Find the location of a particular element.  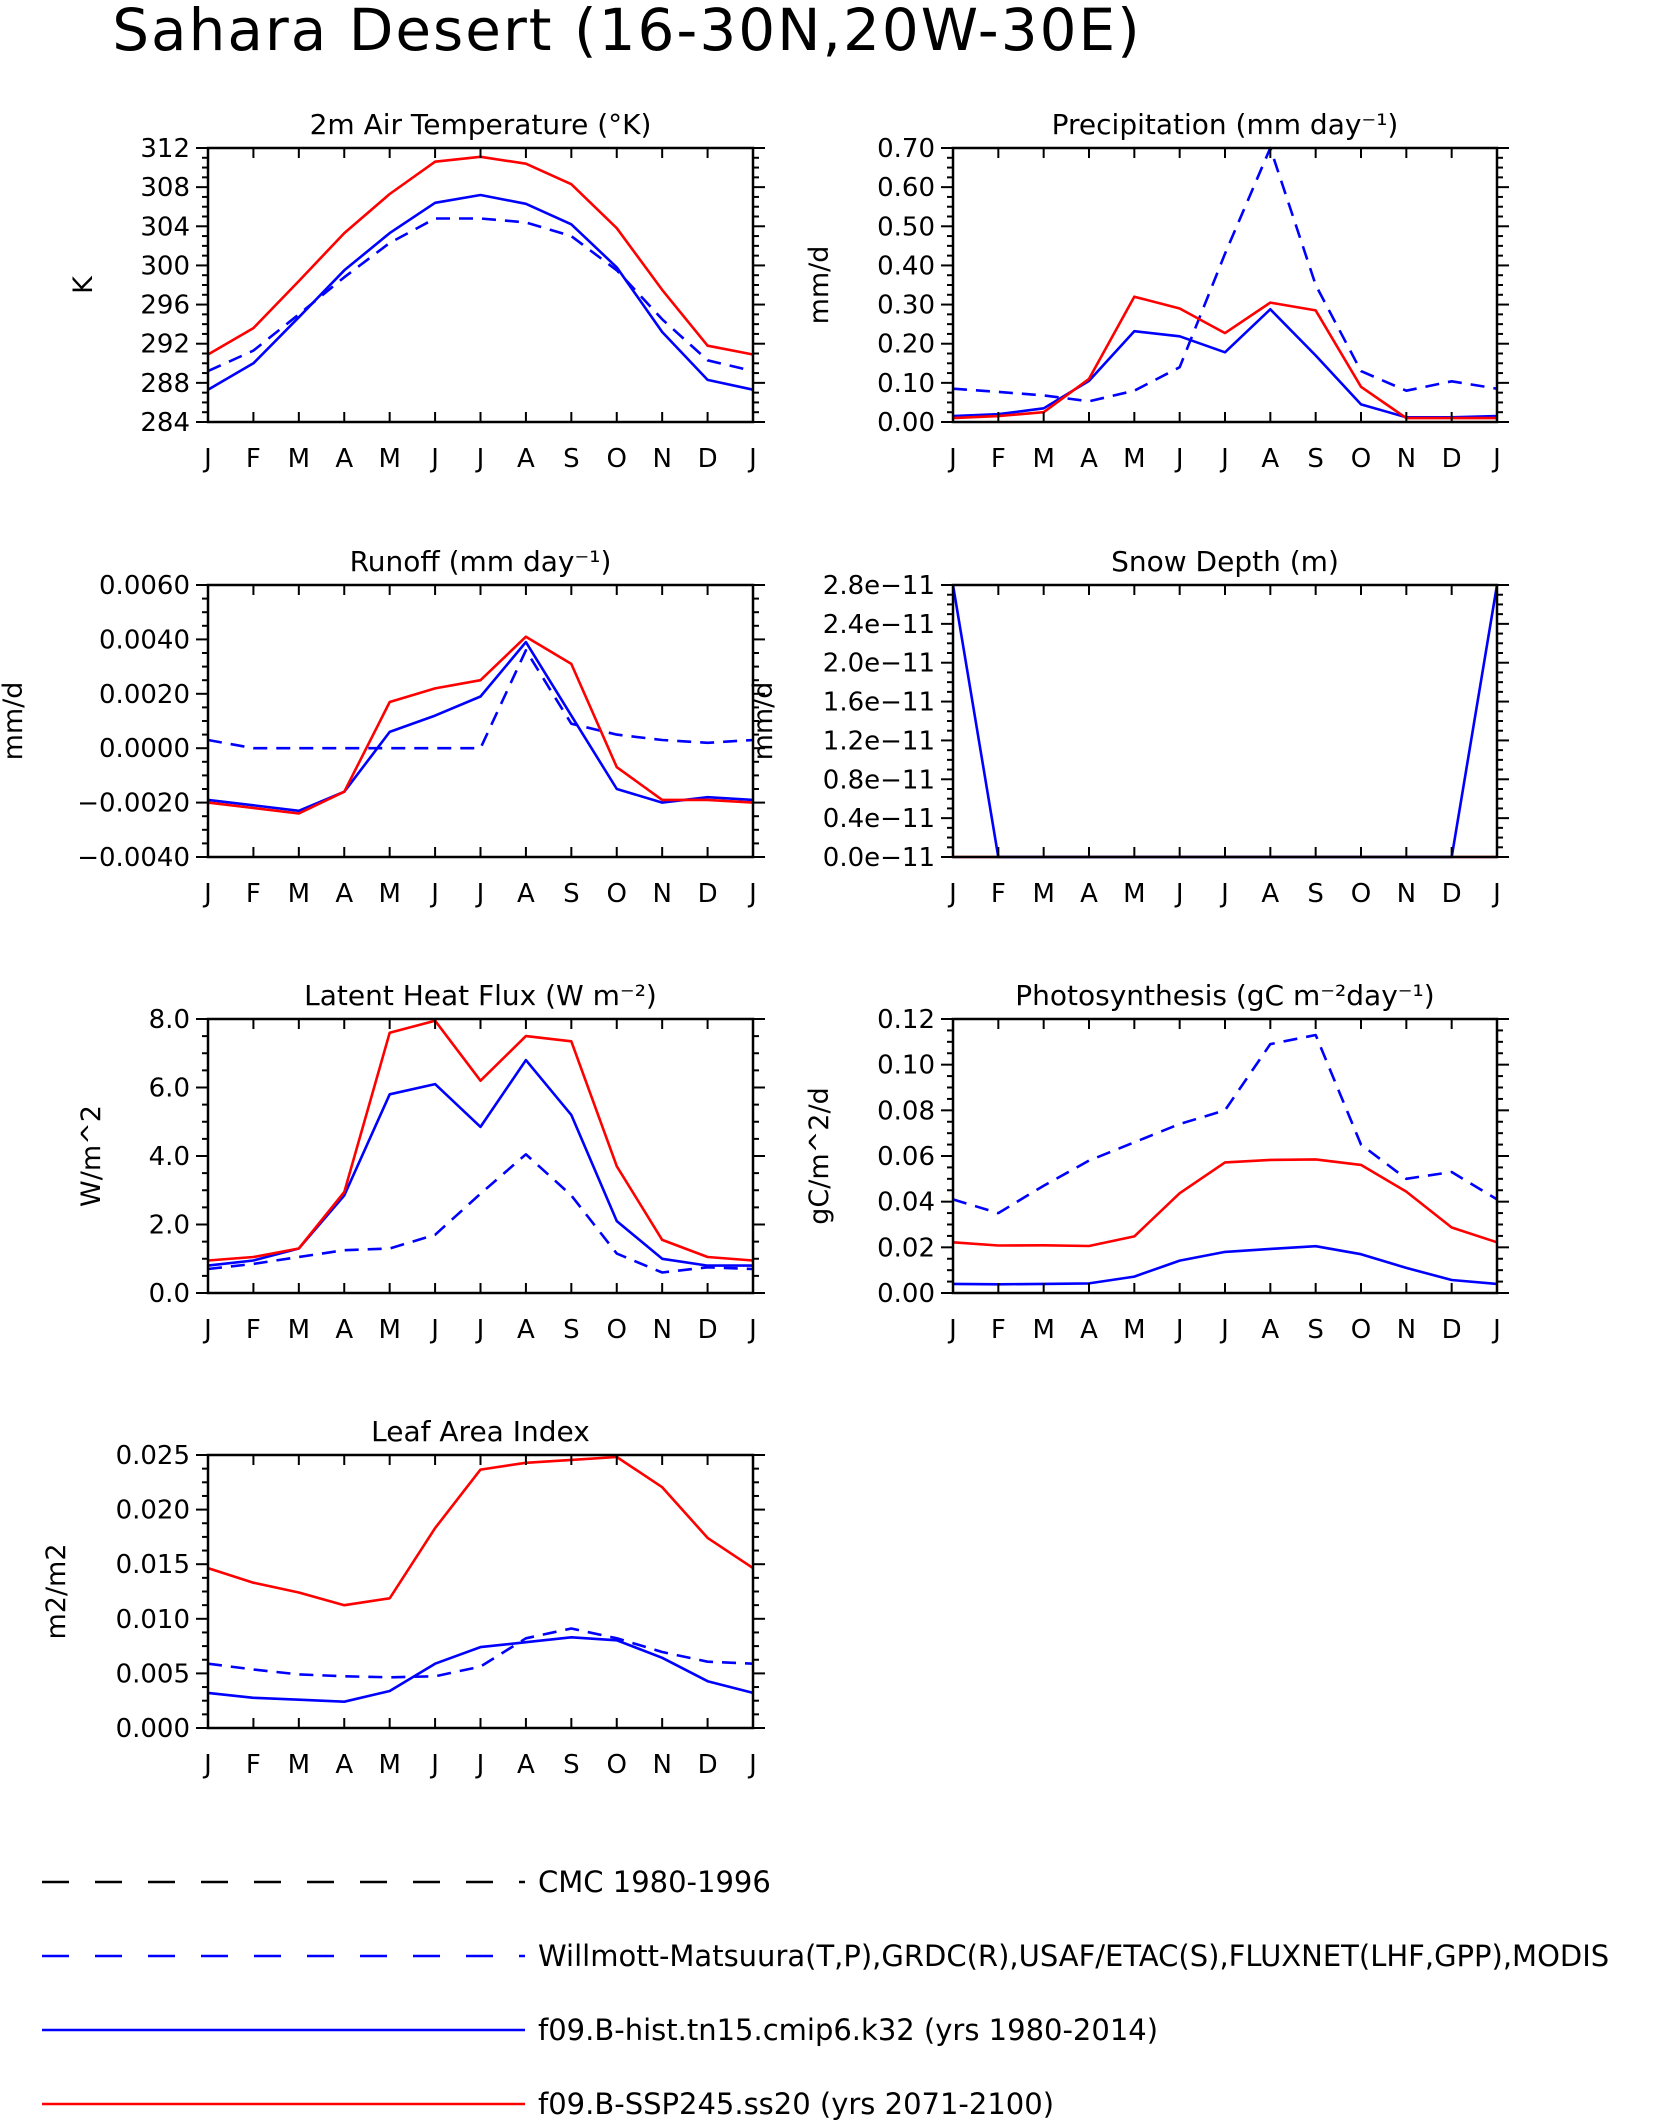

y-tick-label: 2.0e−11 is located at coordinates (879, 664).